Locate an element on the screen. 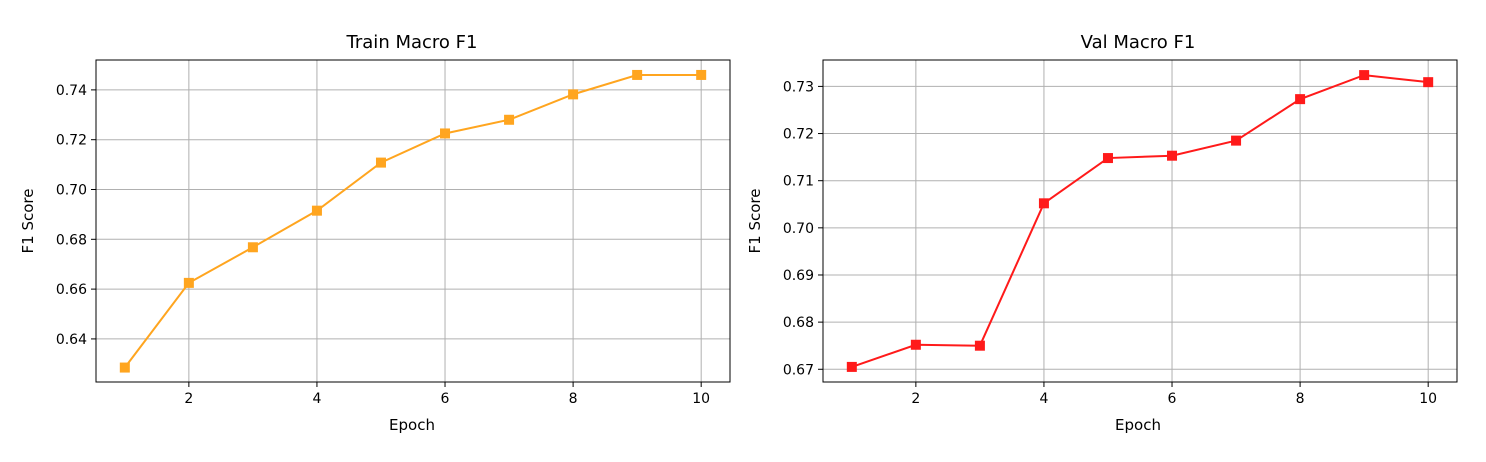  y-tick-label: 0.66 is located at coordinates (71, 290).